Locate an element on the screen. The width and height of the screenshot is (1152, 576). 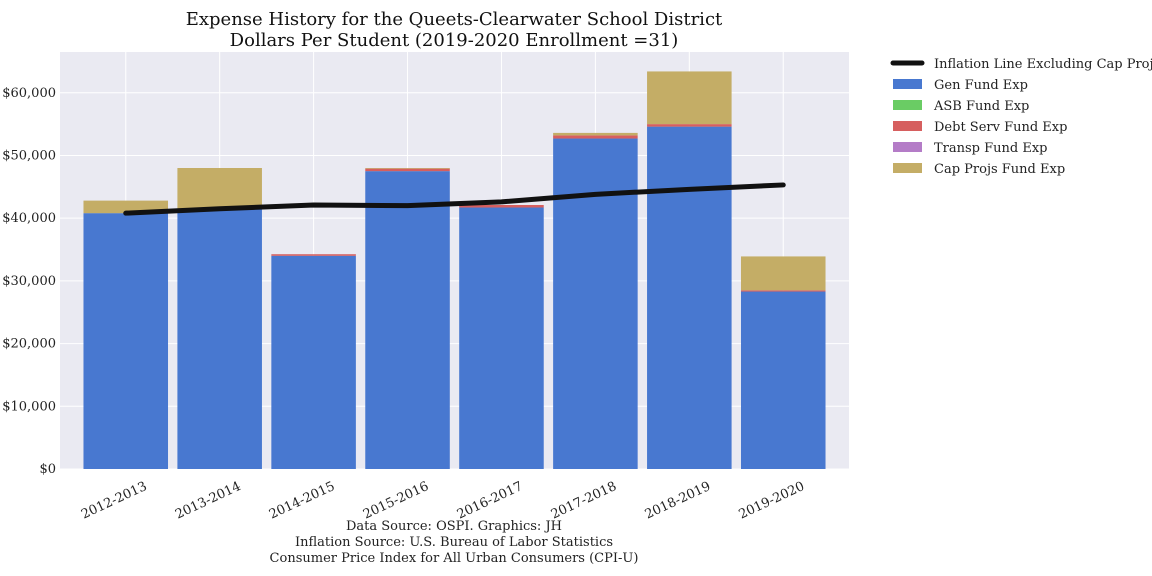
legend-label: Transp Fund Exp is located at coordinates (991, 148).